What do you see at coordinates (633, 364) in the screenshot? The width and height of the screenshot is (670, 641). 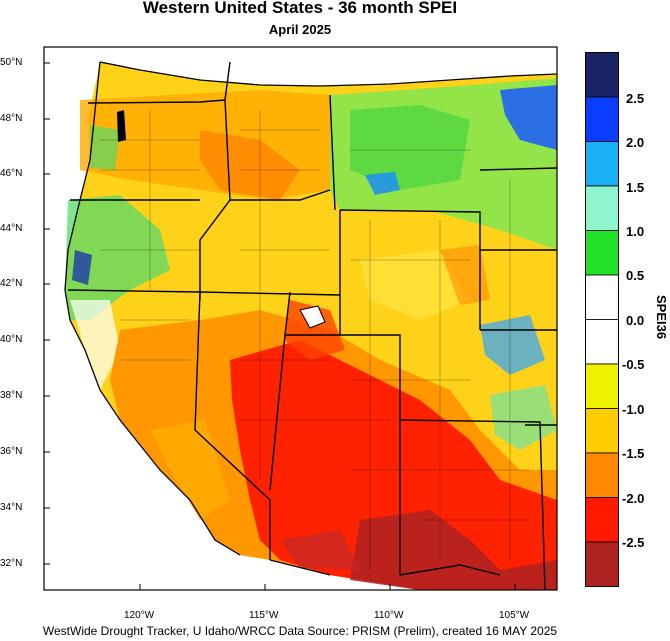 I see `colorbar-label: -0.5` at bounding box center [633, 364].